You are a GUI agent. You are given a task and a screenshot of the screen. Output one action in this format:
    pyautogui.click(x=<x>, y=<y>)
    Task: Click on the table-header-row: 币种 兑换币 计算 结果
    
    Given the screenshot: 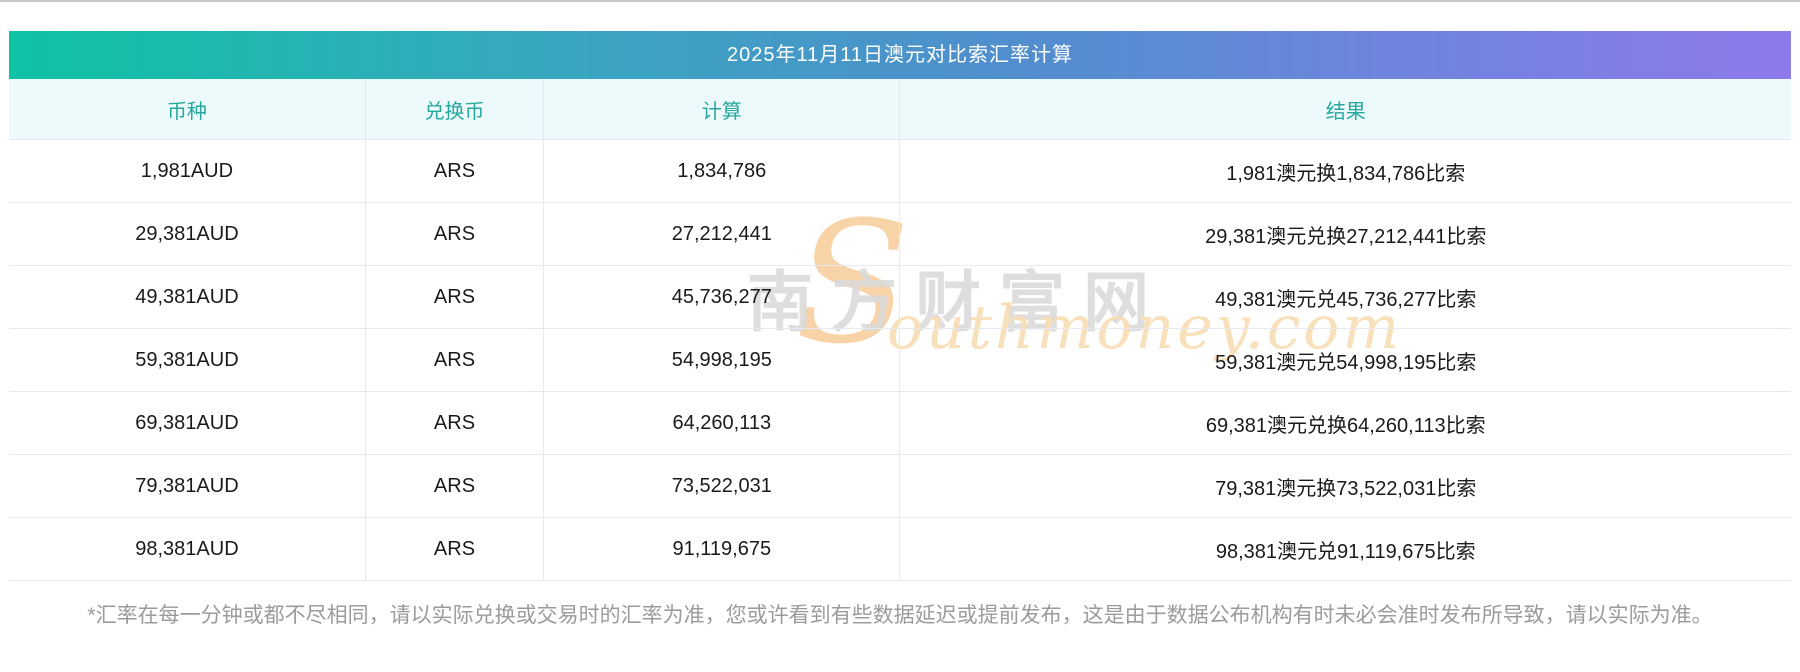 What is the action you would take?
    pyautogui.click(x=900, y=109)
    